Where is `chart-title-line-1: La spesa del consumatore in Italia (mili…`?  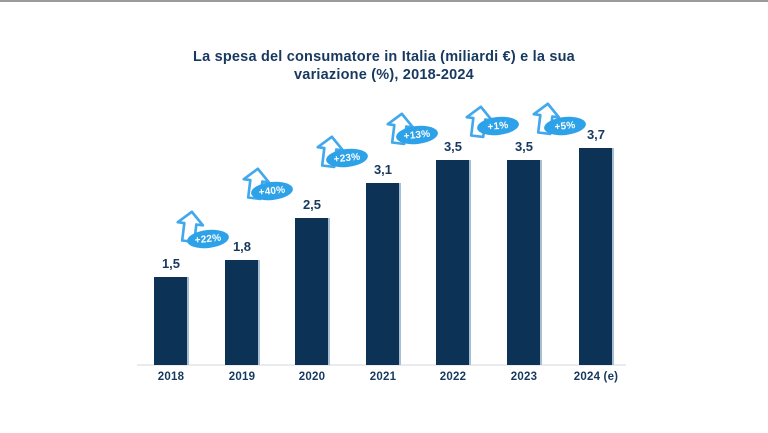
chart-title-line-1: La spesa del consumatore in Italia (mili… is located at coordinates (384, 57).